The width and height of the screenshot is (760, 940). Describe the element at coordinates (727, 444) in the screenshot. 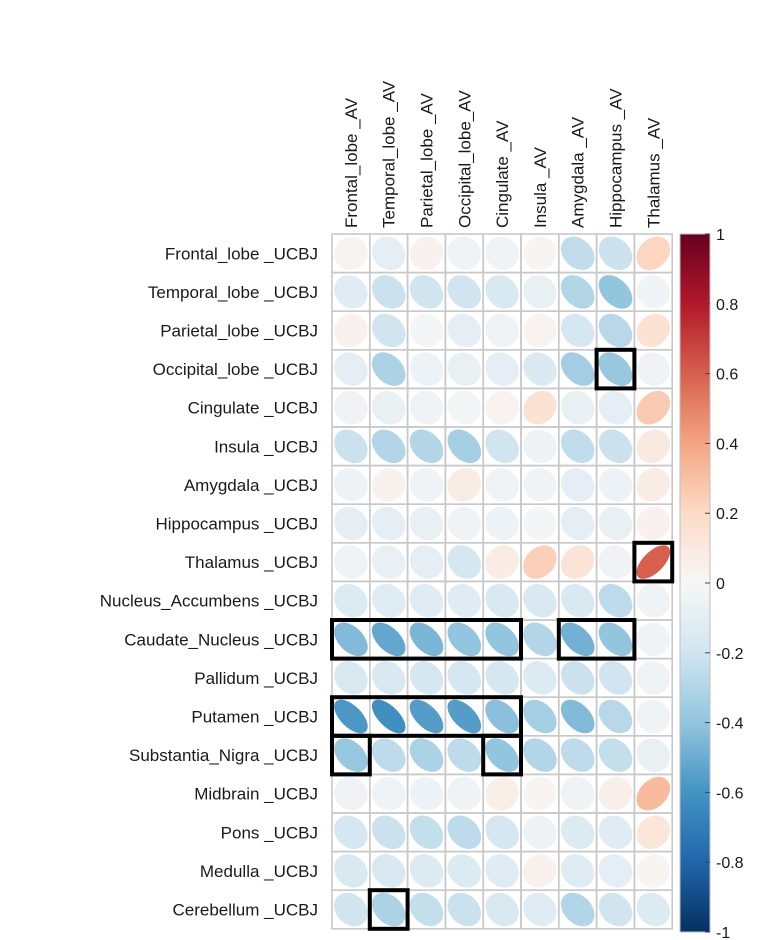

I see `scale-tick-label: 0.4` at that location.